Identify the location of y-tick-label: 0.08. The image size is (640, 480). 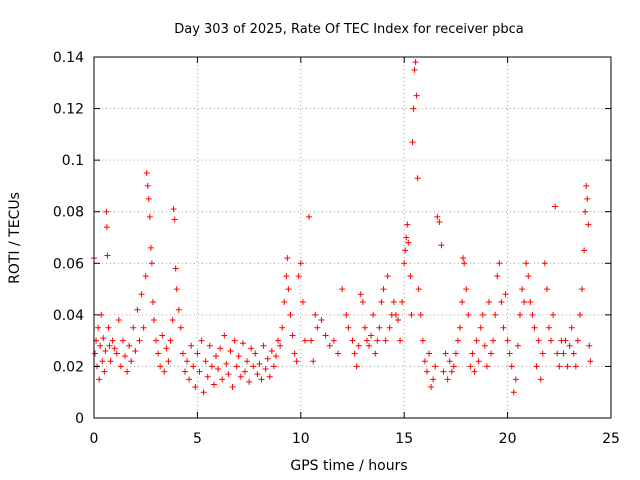
(68, 213).